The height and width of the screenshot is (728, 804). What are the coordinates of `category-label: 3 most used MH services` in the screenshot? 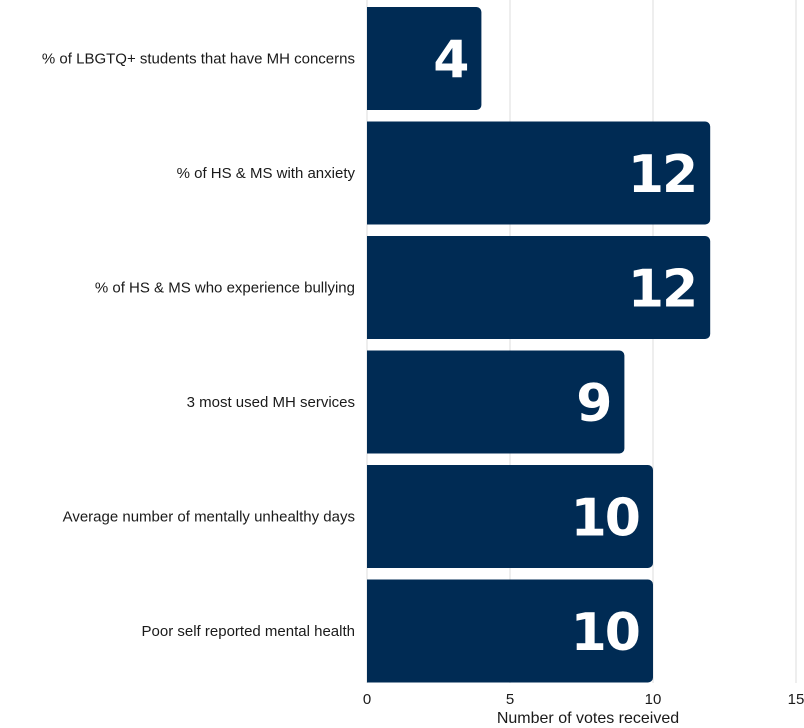 It's located at (271, 402).